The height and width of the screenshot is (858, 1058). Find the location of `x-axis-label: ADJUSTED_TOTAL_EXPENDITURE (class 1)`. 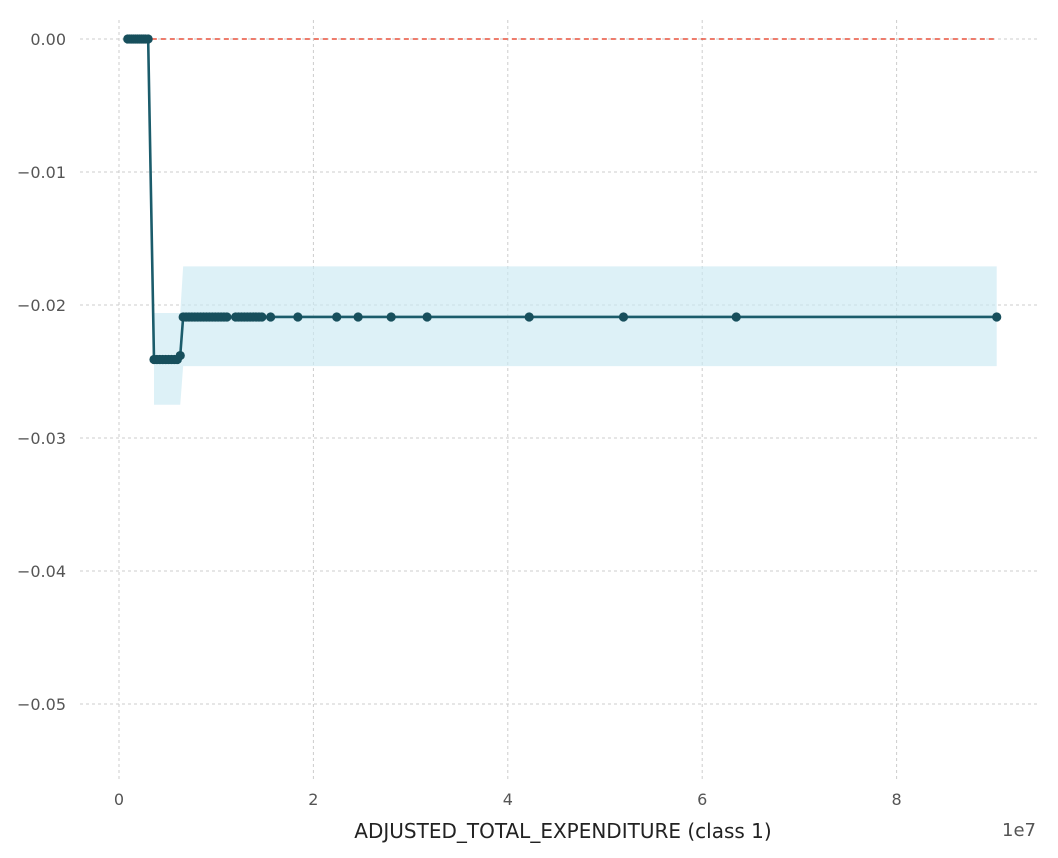

x-axis-label: ADJUSTED_TOTAL_EXPENDITURE (class 1) is located at coordinates (562, 831).